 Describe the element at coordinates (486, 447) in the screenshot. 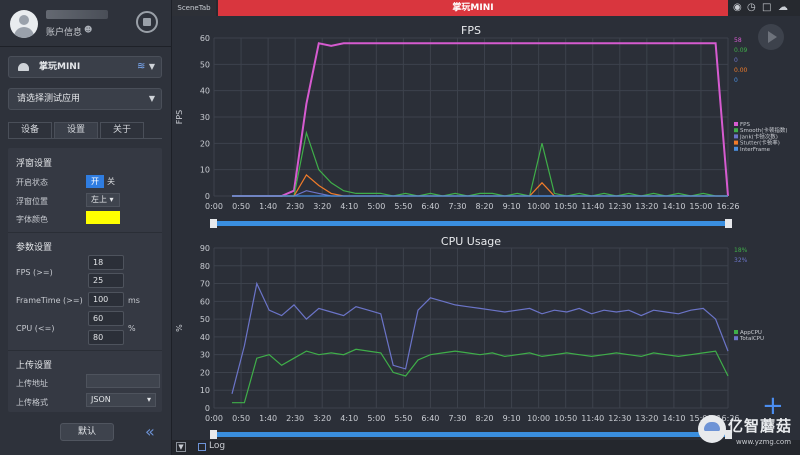

I see `bottom-bar: ▼ Log` at that location.